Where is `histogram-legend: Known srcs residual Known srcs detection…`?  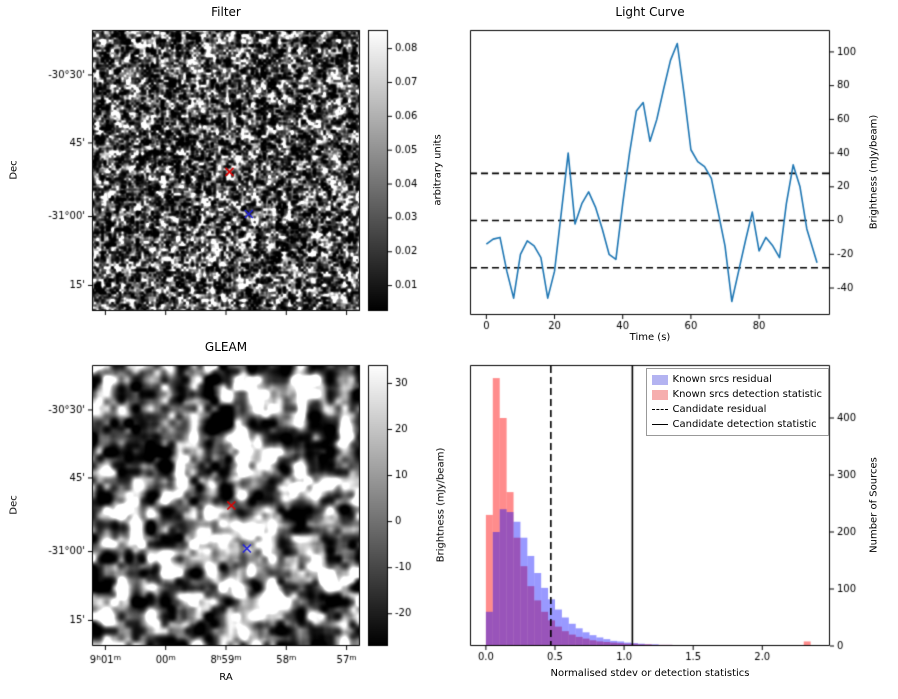
histogram-legend: Known srcs residual Known srcs detection… is located at coordinates (737, 402).